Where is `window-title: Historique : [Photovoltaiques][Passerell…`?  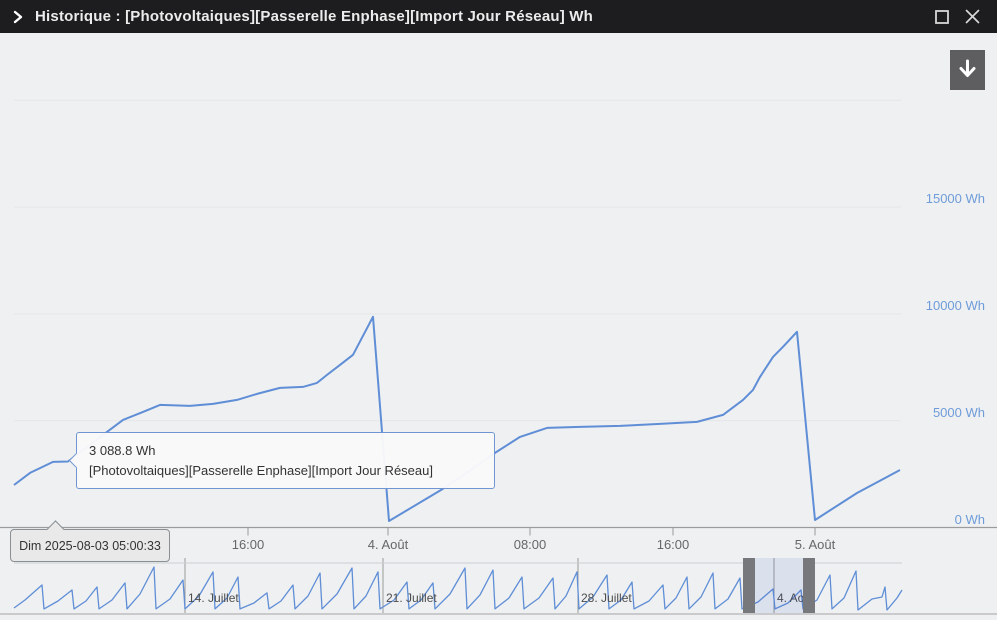 window-title: Historique : [Photovoltaiques][Passerell… is located at coordinates (314, 16).